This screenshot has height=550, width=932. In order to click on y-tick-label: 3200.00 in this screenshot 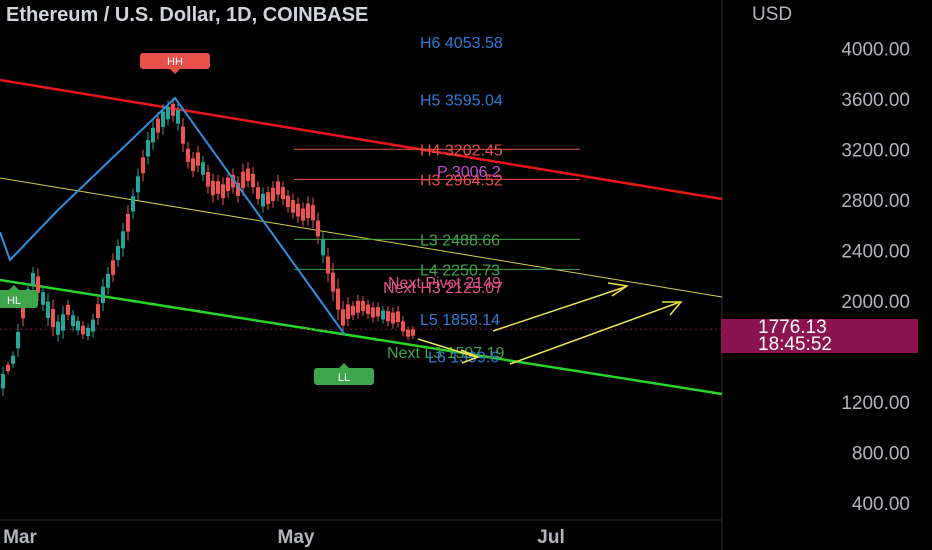, I will do `click(875, 151)`.